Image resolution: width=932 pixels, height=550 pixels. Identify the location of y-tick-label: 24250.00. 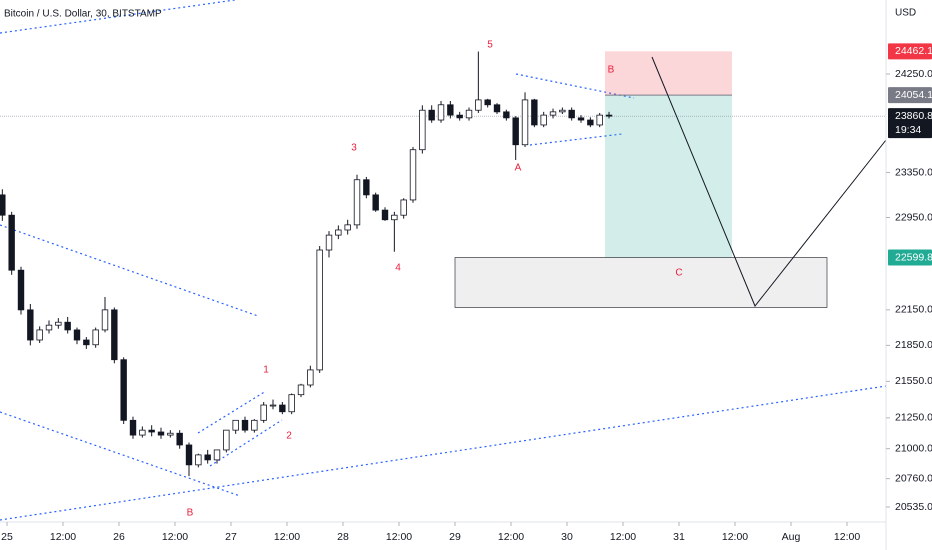
(913, 74).